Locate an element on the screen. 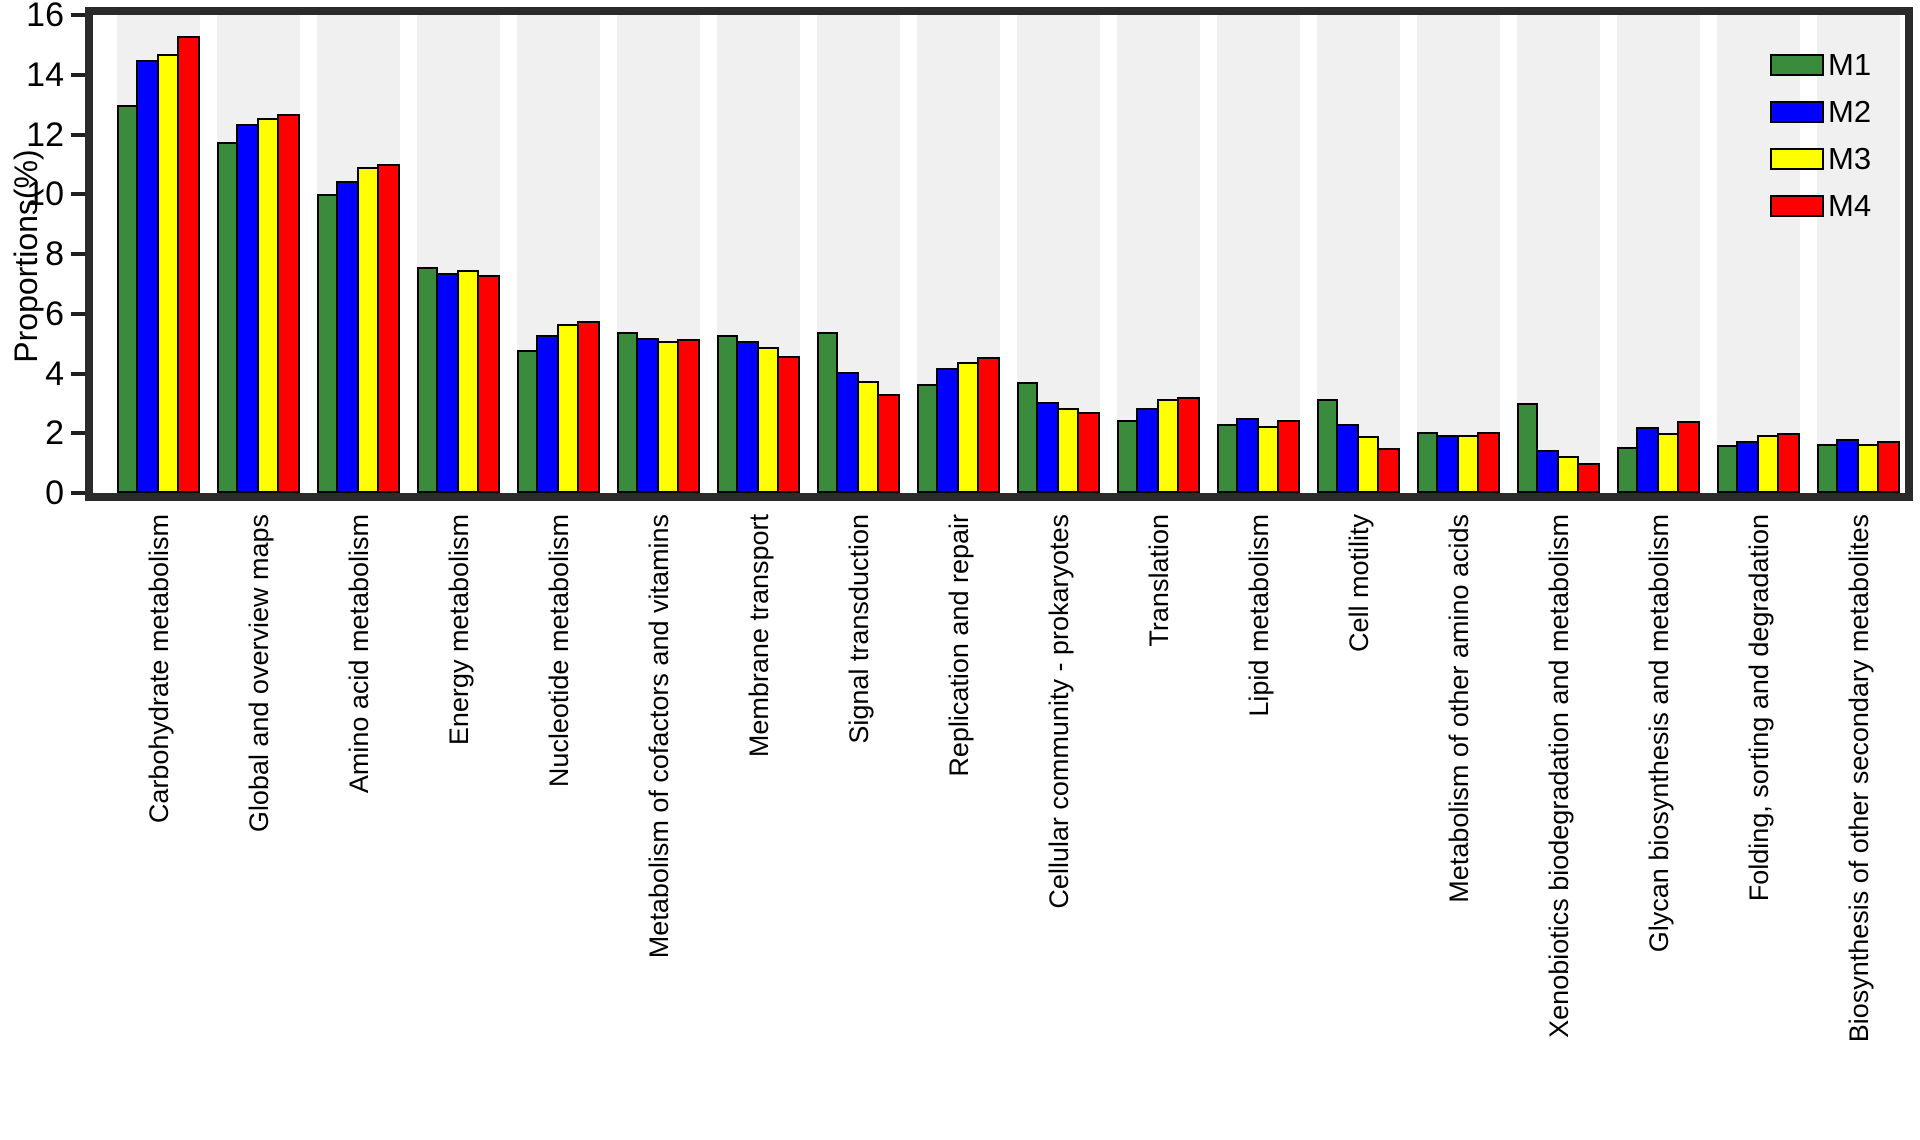  y-tick-label: 8 is located at coordinates (54, 254).